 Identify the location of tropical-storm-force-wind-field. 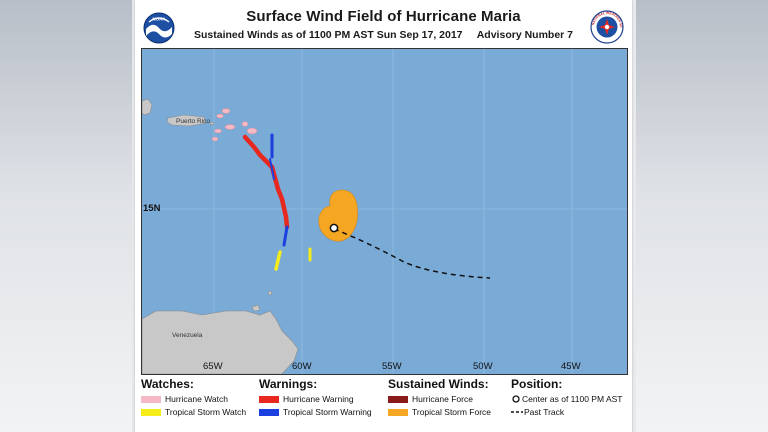
(338, 215).